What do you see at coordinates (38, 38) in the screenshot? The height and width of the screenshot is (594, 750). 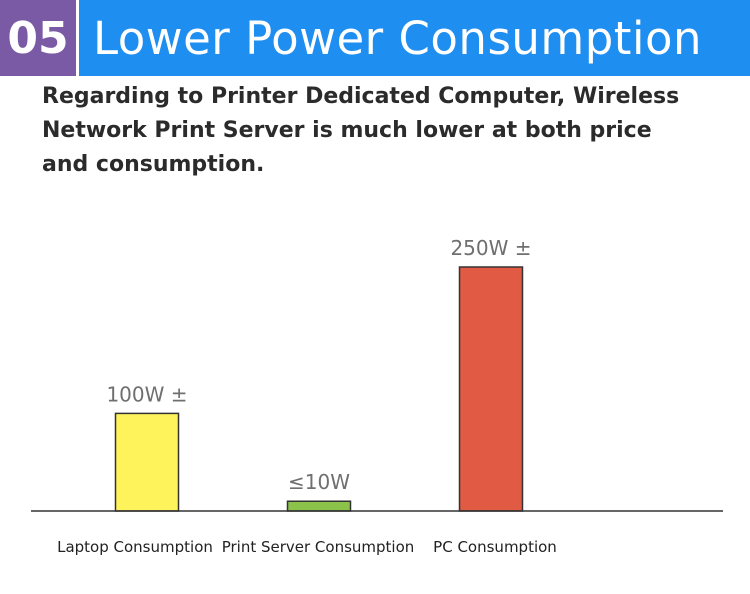 I see `section-number-badge: 05` at bounding box center [38, 38].